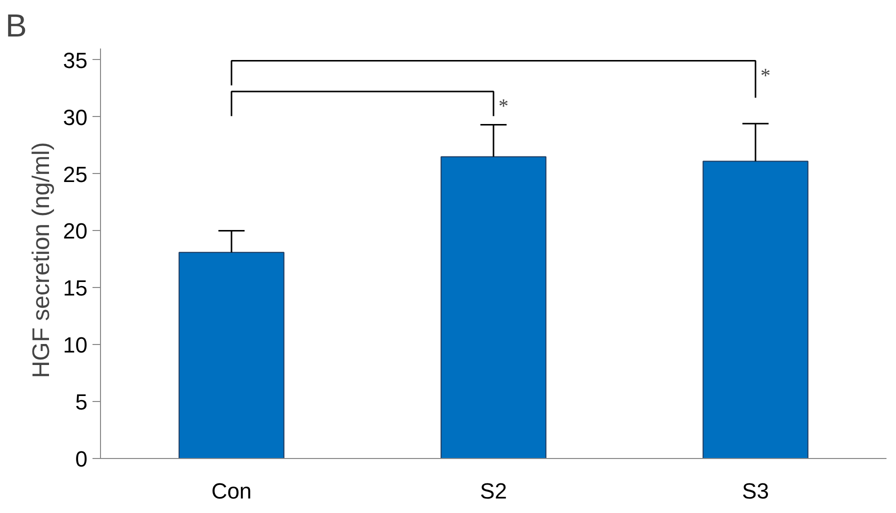 This screenshot has height=513, width=896. I want to click on y-tick-label: 10, so click(75, 345).